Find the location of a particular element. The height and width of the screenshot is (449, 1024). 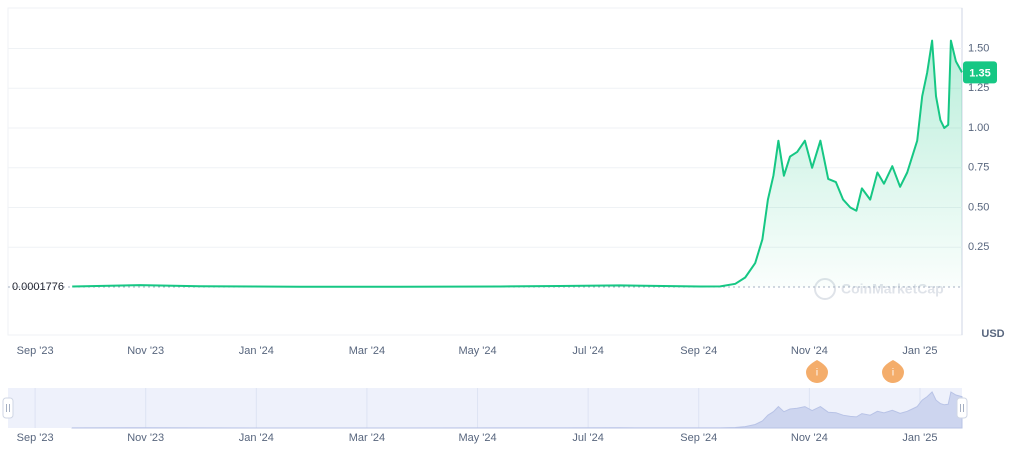

navigator-tick-label: Jul '24 is located at coordinates (587, 438).